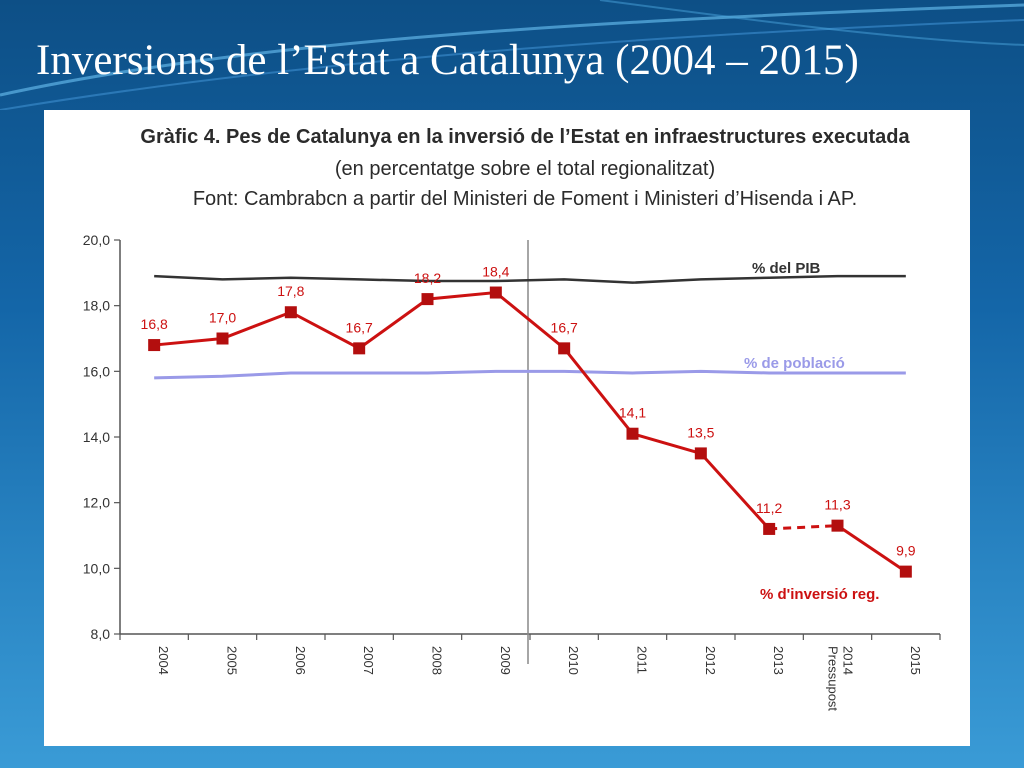  I want to click on y-tick-label: 14,0, so click(96, 437).